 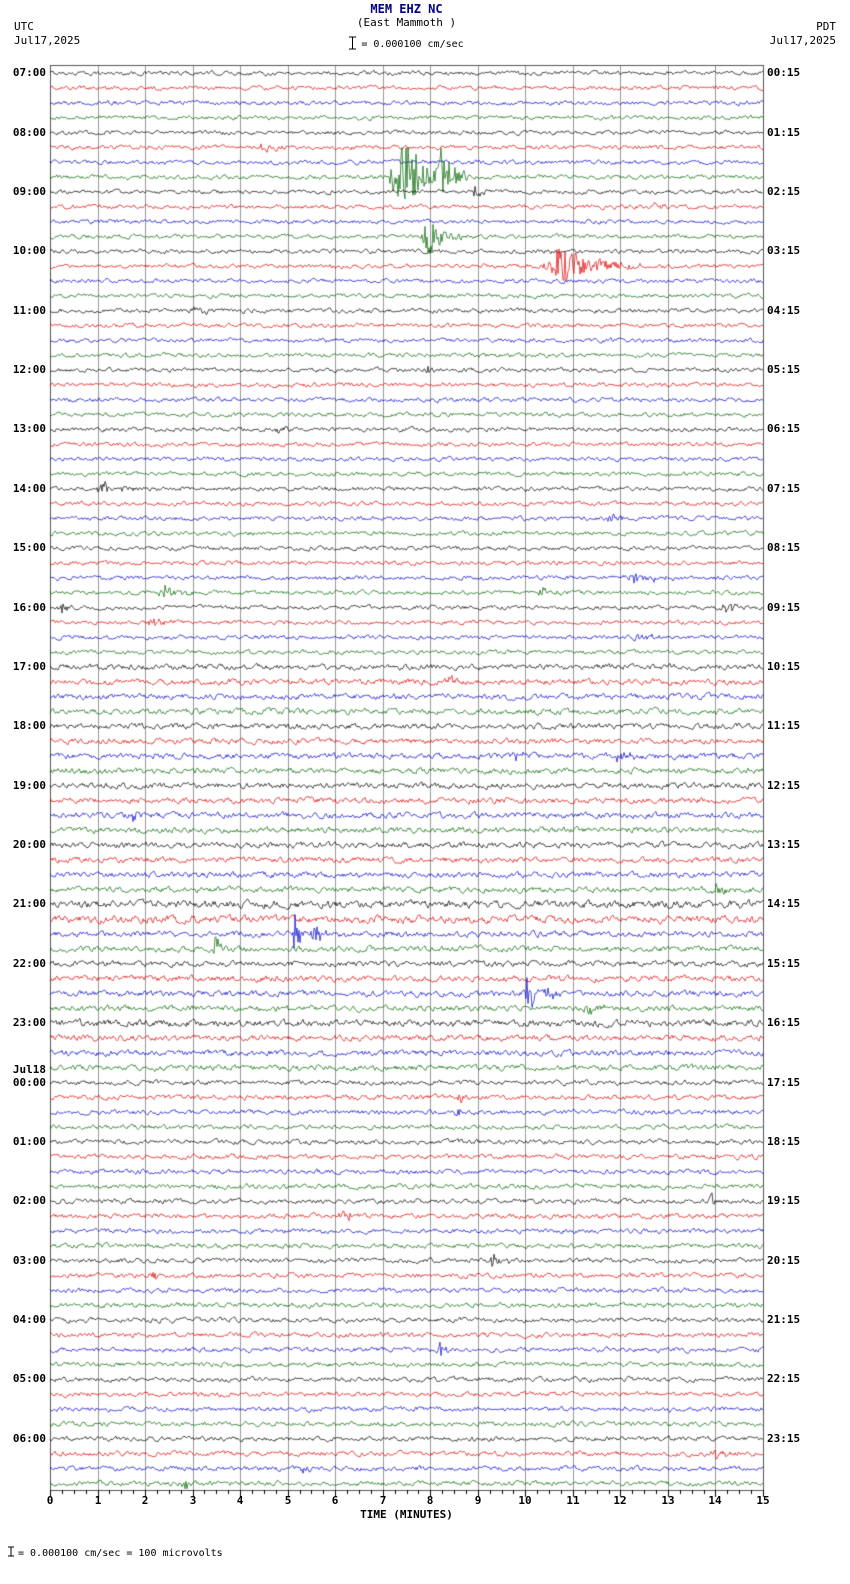 I want to click on utc-hour-label: 10:00, so click(x=29, y=250).